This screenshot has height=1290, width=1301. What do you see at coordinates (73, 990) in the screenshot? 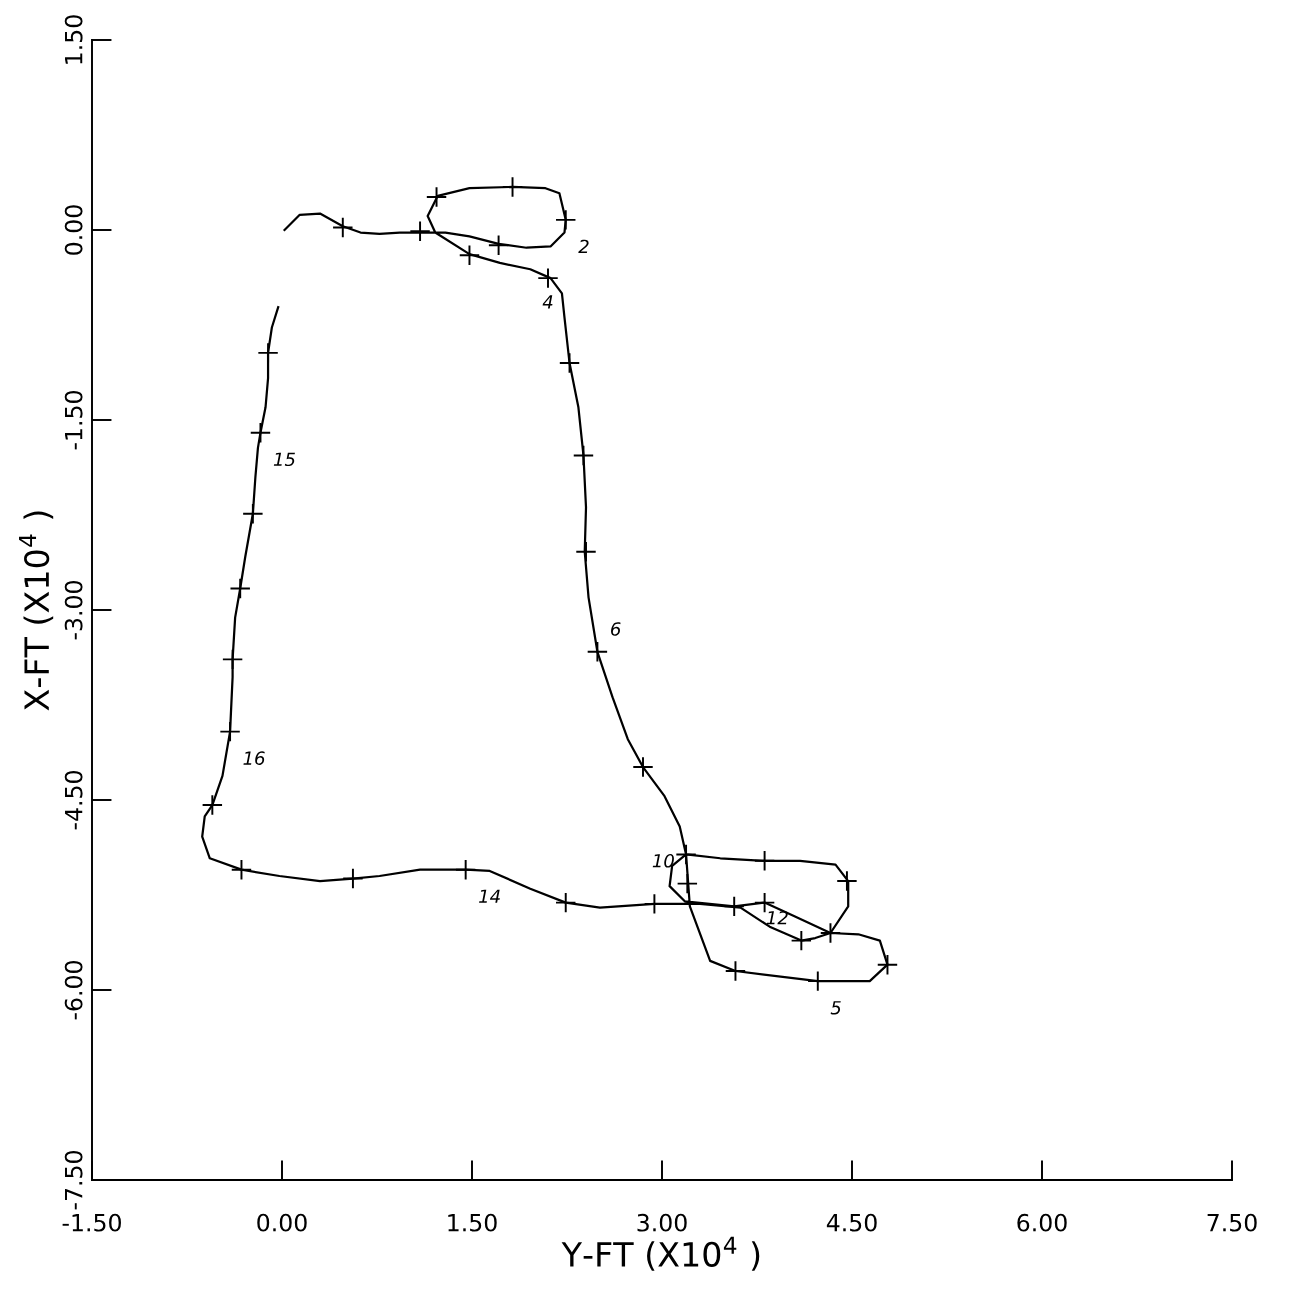
I see `y-tick-label: -6.00` at bounding box center [73, 990].